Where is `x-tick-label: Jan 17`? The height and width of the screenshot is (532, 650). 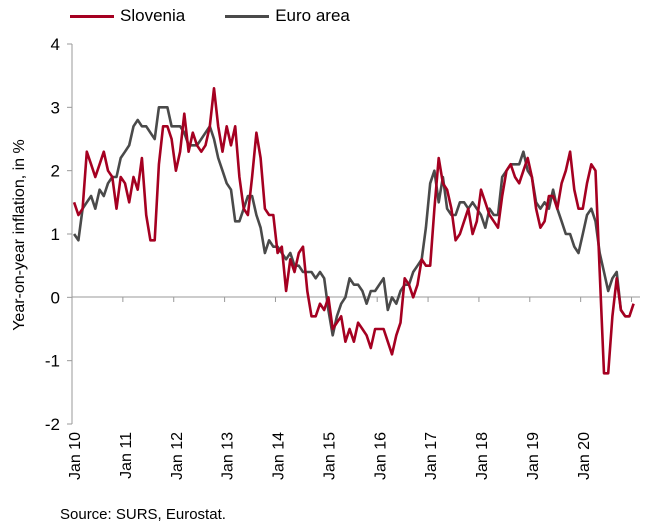 x-tick-label: Jan 17 is located at coordinates (431, 456).